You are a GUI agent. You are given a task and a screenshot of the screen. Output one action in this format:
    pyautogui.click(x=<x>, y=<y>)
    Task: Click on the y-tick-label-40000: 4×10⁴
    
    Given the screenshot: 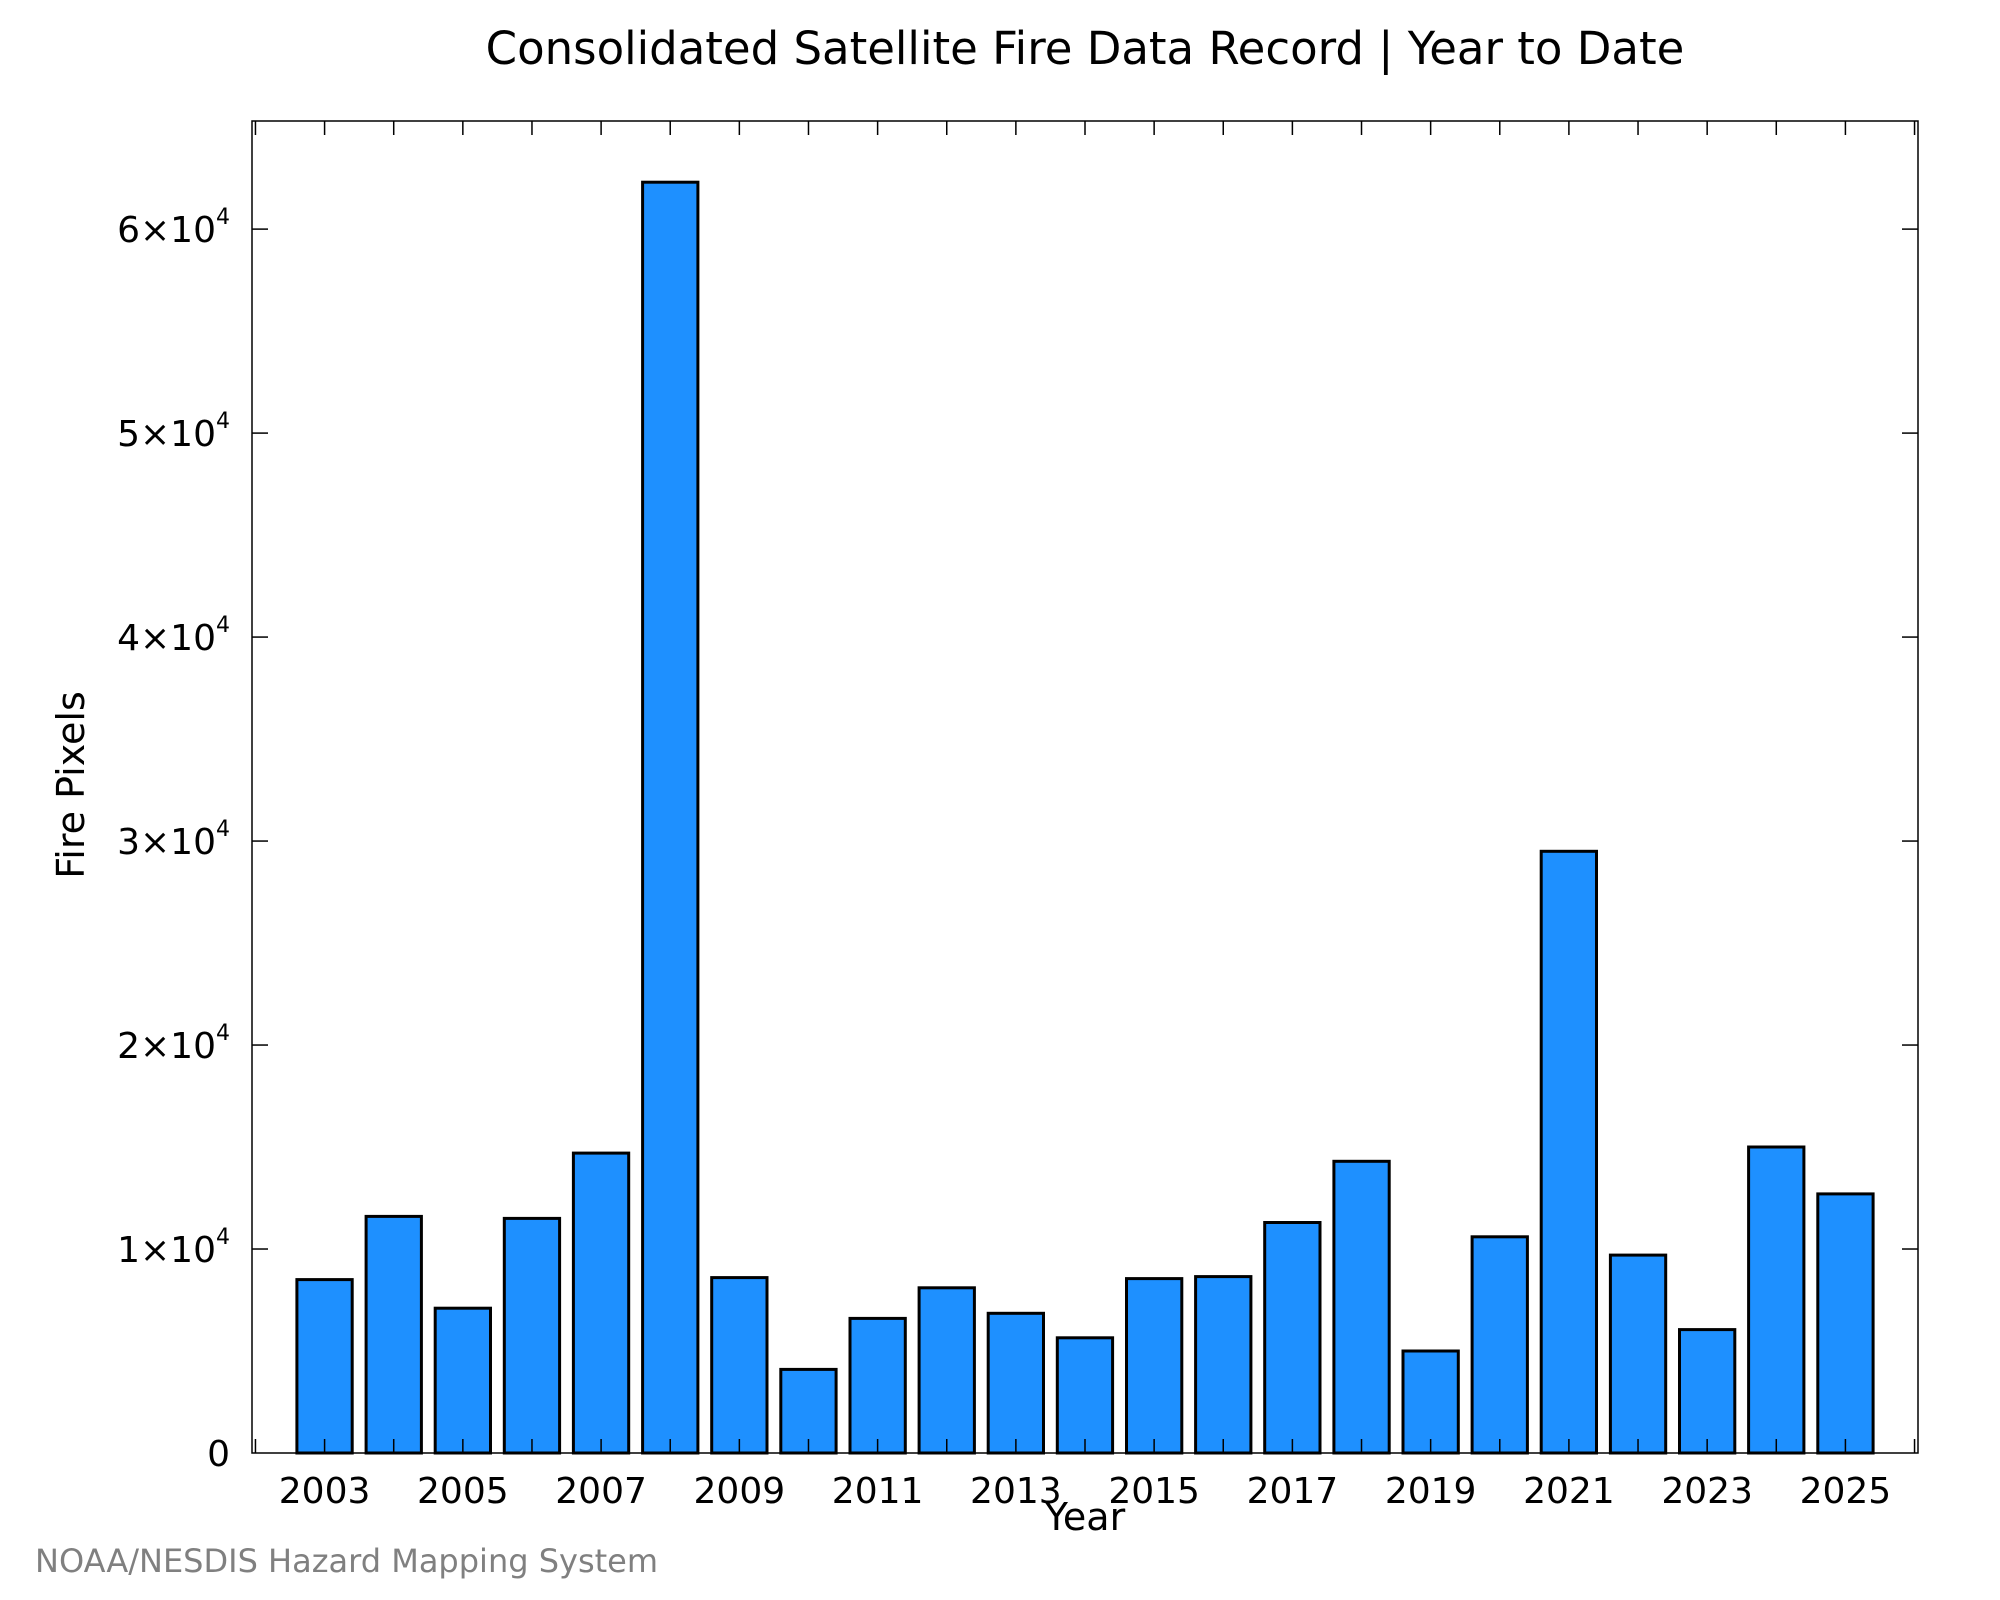 What is the action you would take?
    pyautogui.click(x=173, y=636)
    